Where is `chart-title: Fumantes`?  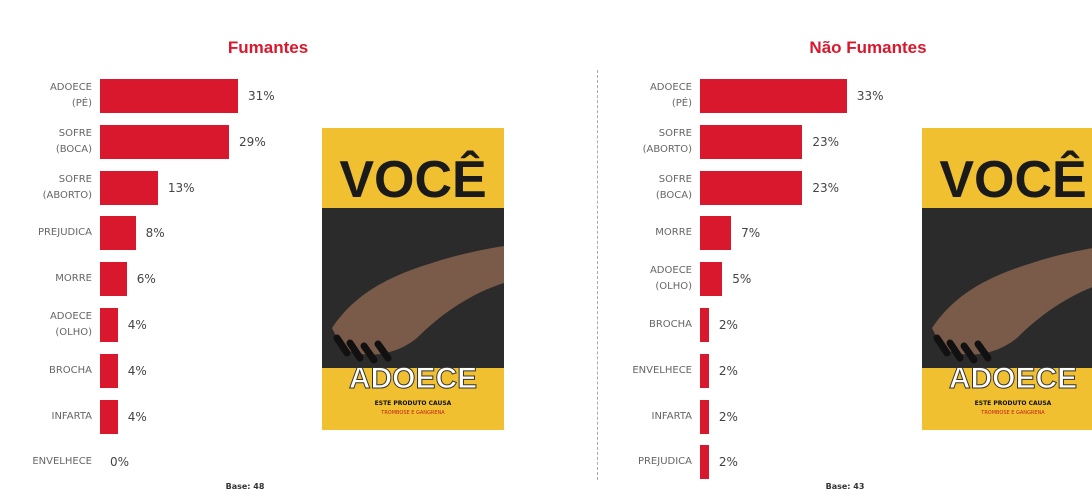
chart-title: Fumantes is located at coordinates (268, 47).